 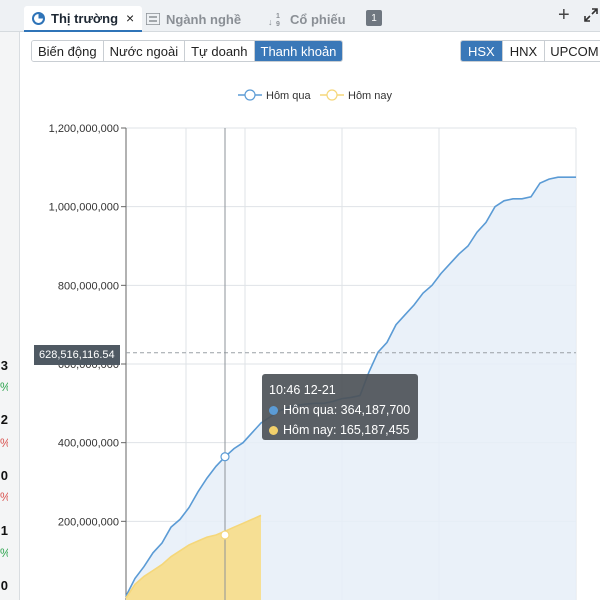 What do you see at coordinates (374, 18) in the screenshot?
I see `tab-count-badge: 1` at bounding box center [374, 18].